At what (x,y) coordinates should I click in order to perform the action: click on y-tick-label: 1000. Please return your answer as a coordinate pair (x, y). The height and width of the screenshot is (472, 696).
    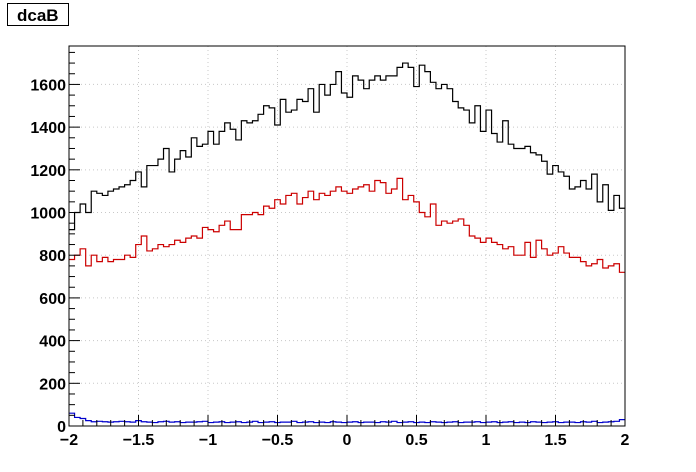
    Looking at the image, I should click on (48, 214).